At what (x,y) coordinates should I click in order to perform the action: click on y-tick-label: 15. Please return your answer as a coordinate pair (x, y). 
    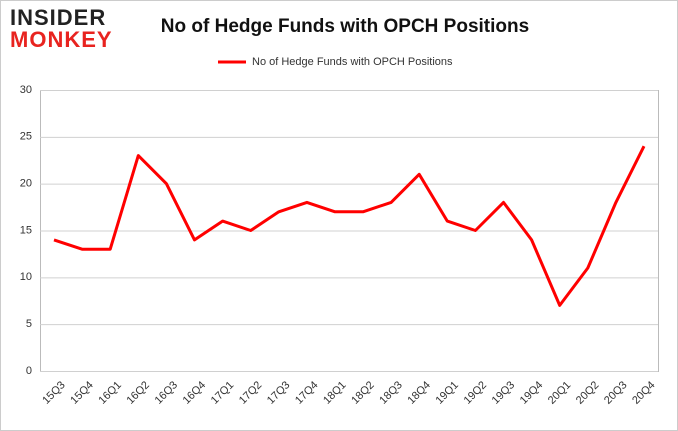
    Looking at the image, I should click on (26, 230).